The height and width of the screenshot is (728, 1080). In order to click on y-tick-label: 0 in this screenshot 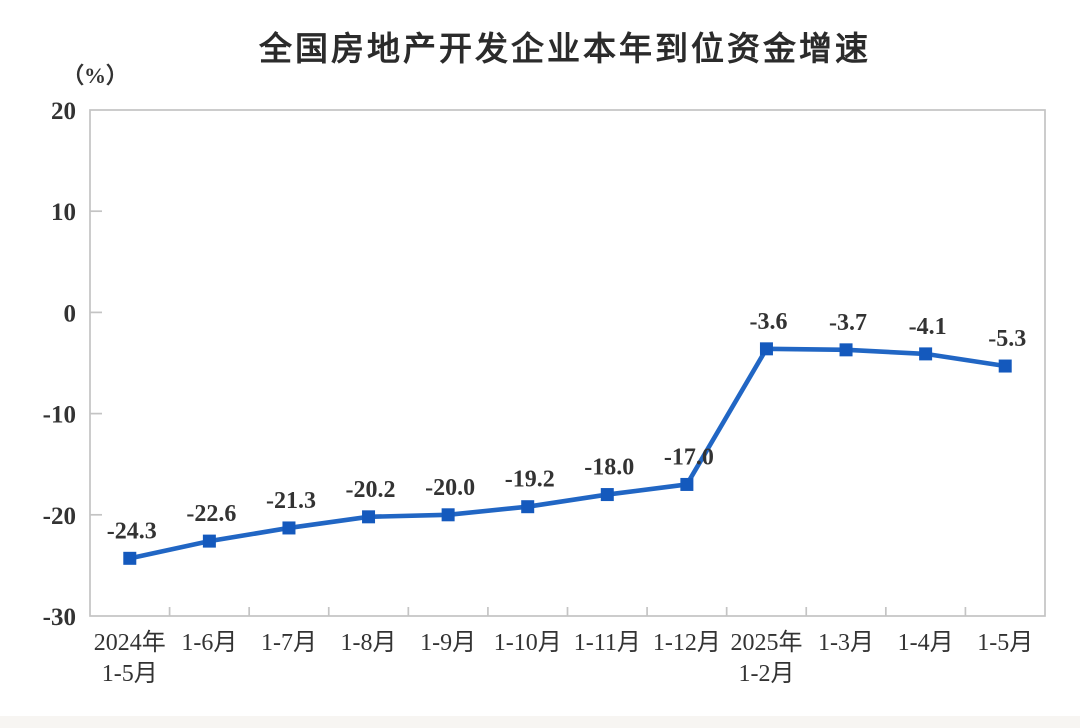, I will do `click(70, 313)`.